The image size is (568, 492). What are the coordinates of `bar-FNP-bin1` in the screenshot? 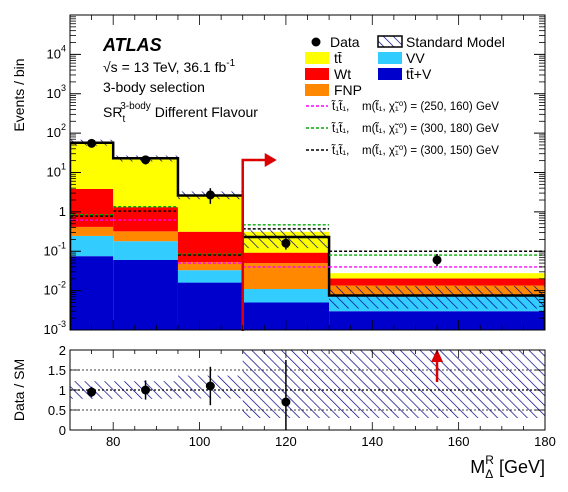 It's located at (145, 236).